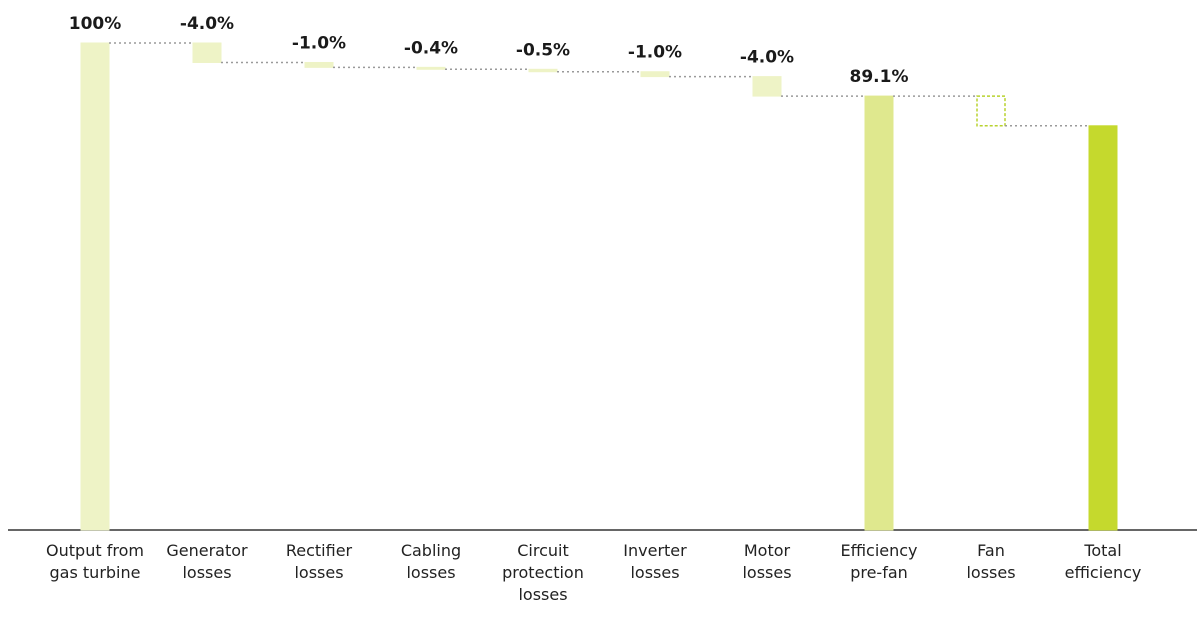  I want to click on category-label: Inverter losses, so click(655, 561).